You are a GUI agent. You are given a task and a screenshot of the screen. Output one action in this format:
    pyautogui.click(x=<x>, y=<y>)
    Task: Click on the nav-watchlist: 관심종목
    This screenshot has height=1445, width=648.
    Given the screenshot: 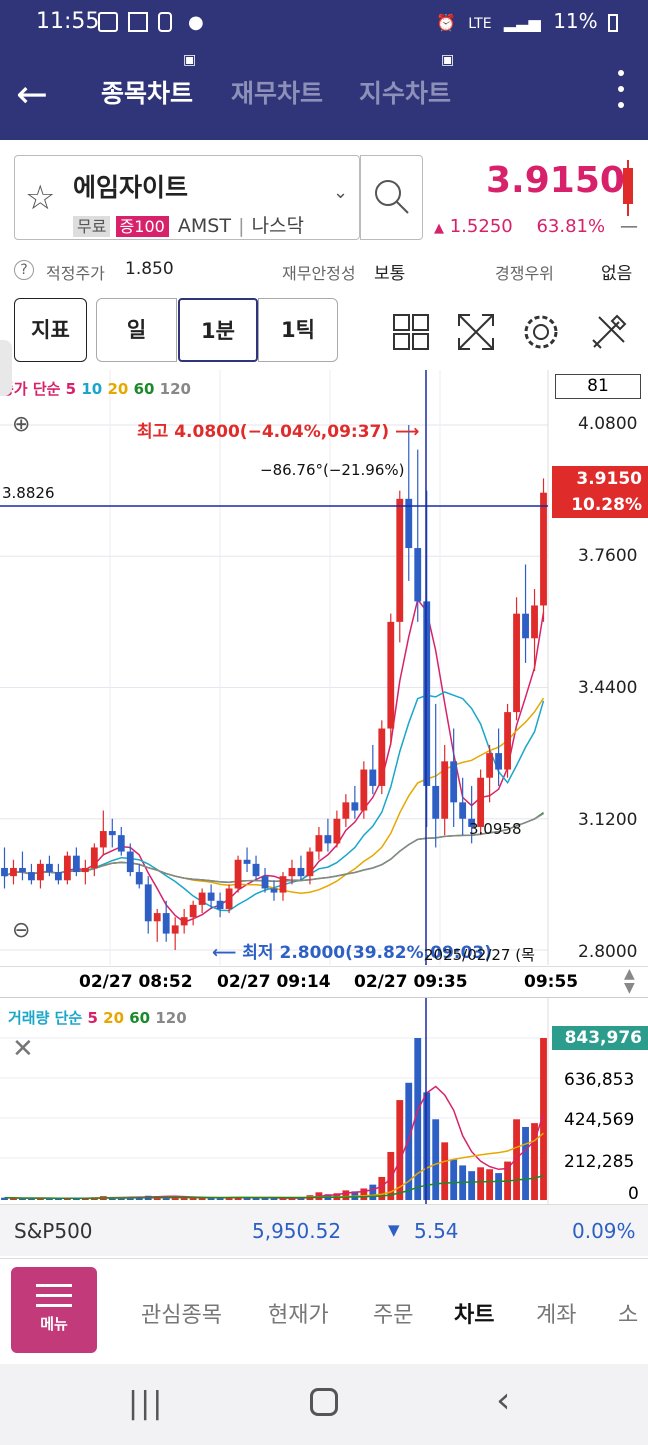 What is the action you would take?
    pyautogui.click(x=181, y=1315)
    